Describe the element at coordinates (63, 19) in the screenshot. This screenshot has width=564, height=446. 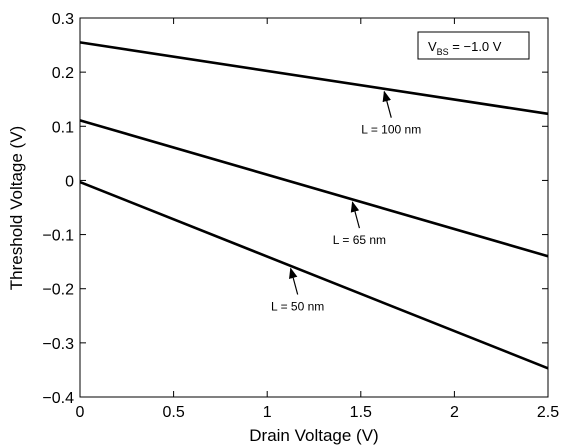
I see `y-tick-label: 0.3` at that location.